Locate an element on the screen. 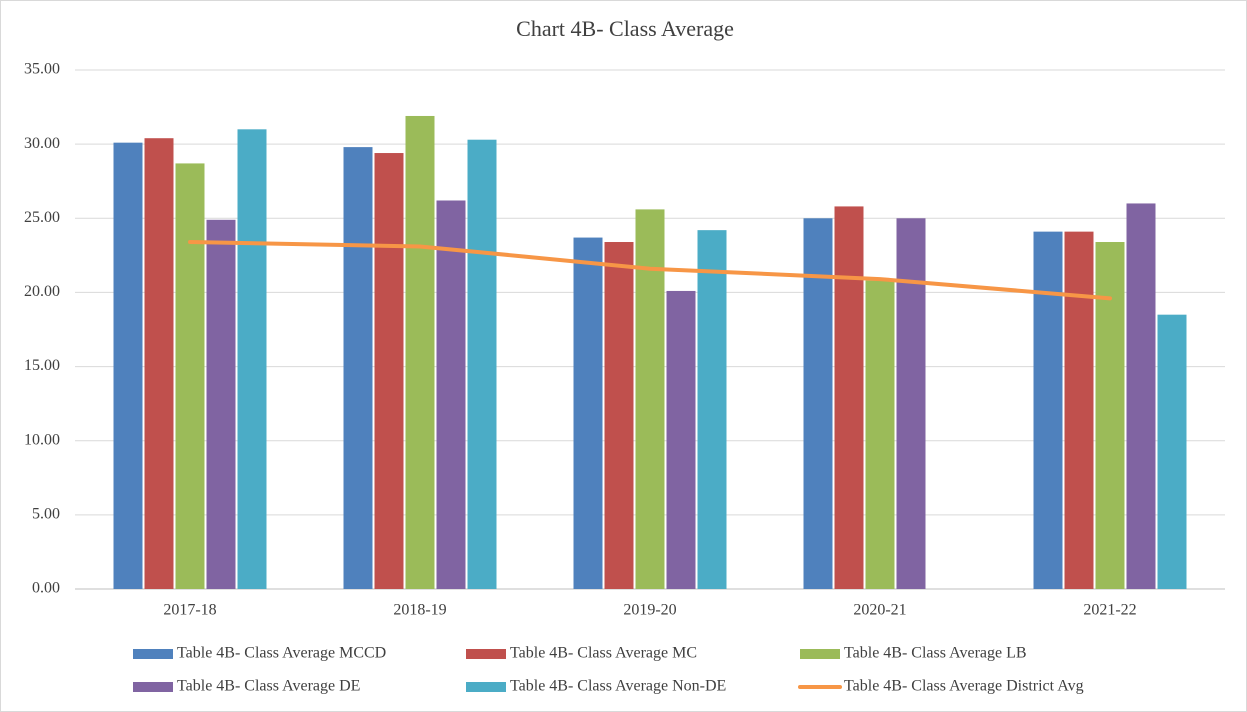  line is located at coordinates (650, 270).